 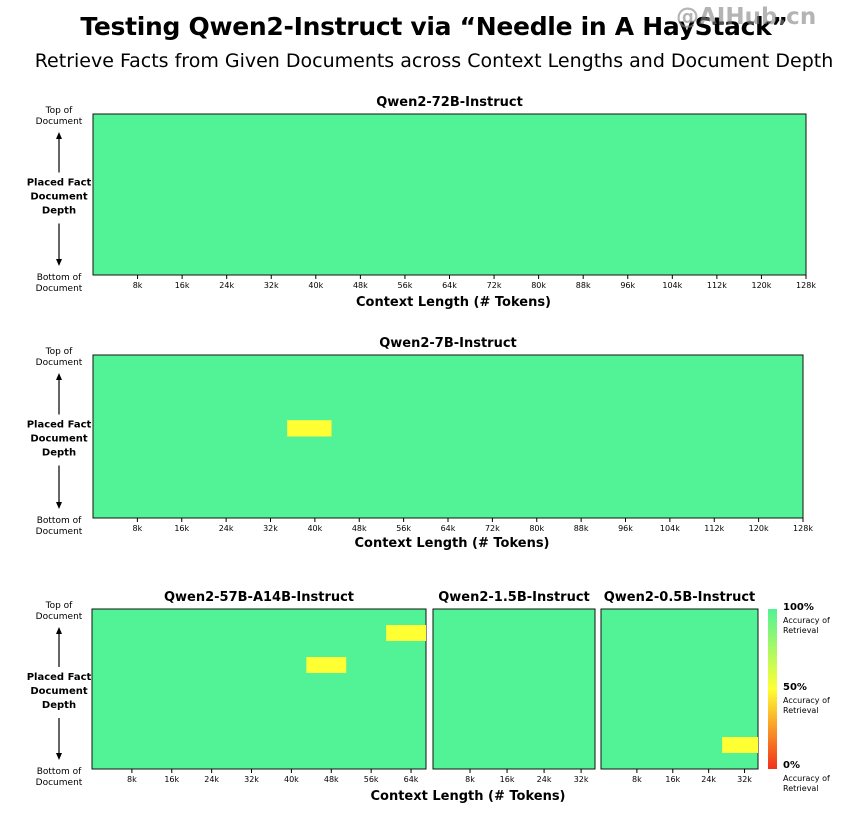 I want to click on panel-title: Qwen2-0.5B-Instruct, so click(x=680, y=597).